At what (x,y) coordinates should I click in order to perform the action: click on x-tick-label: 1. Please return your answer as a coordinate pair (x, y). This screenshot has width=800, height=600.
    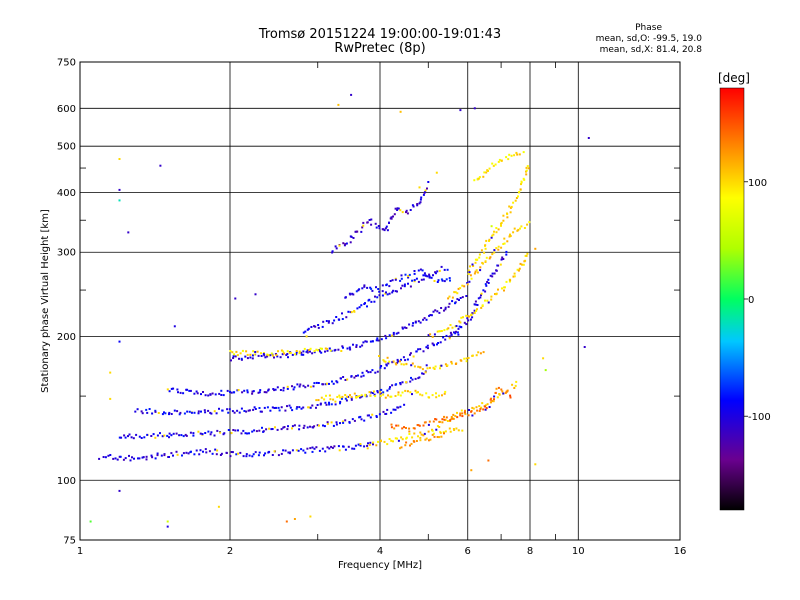
    Looking at the image, I should click on (80, 551).